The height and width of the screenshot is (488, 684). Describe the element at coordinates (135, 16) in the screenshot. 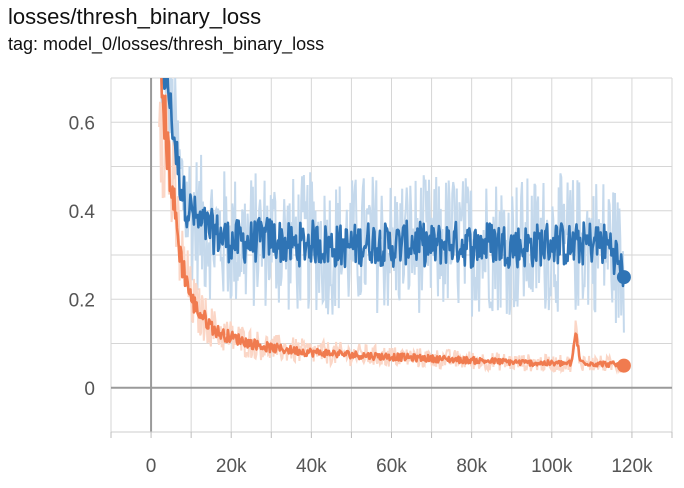

I see `chart-title: losses/thresh_binary_loss` at that location.